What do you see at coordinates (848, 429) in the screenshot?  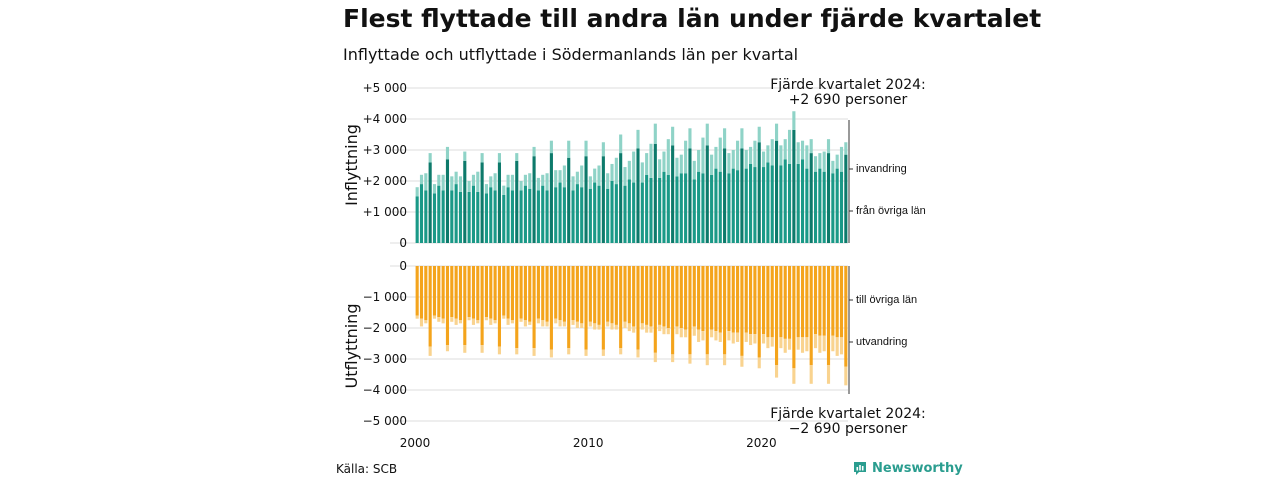 I see `annotation-bottom-line2: −2 690 personer` at bounding box center [848, 429].